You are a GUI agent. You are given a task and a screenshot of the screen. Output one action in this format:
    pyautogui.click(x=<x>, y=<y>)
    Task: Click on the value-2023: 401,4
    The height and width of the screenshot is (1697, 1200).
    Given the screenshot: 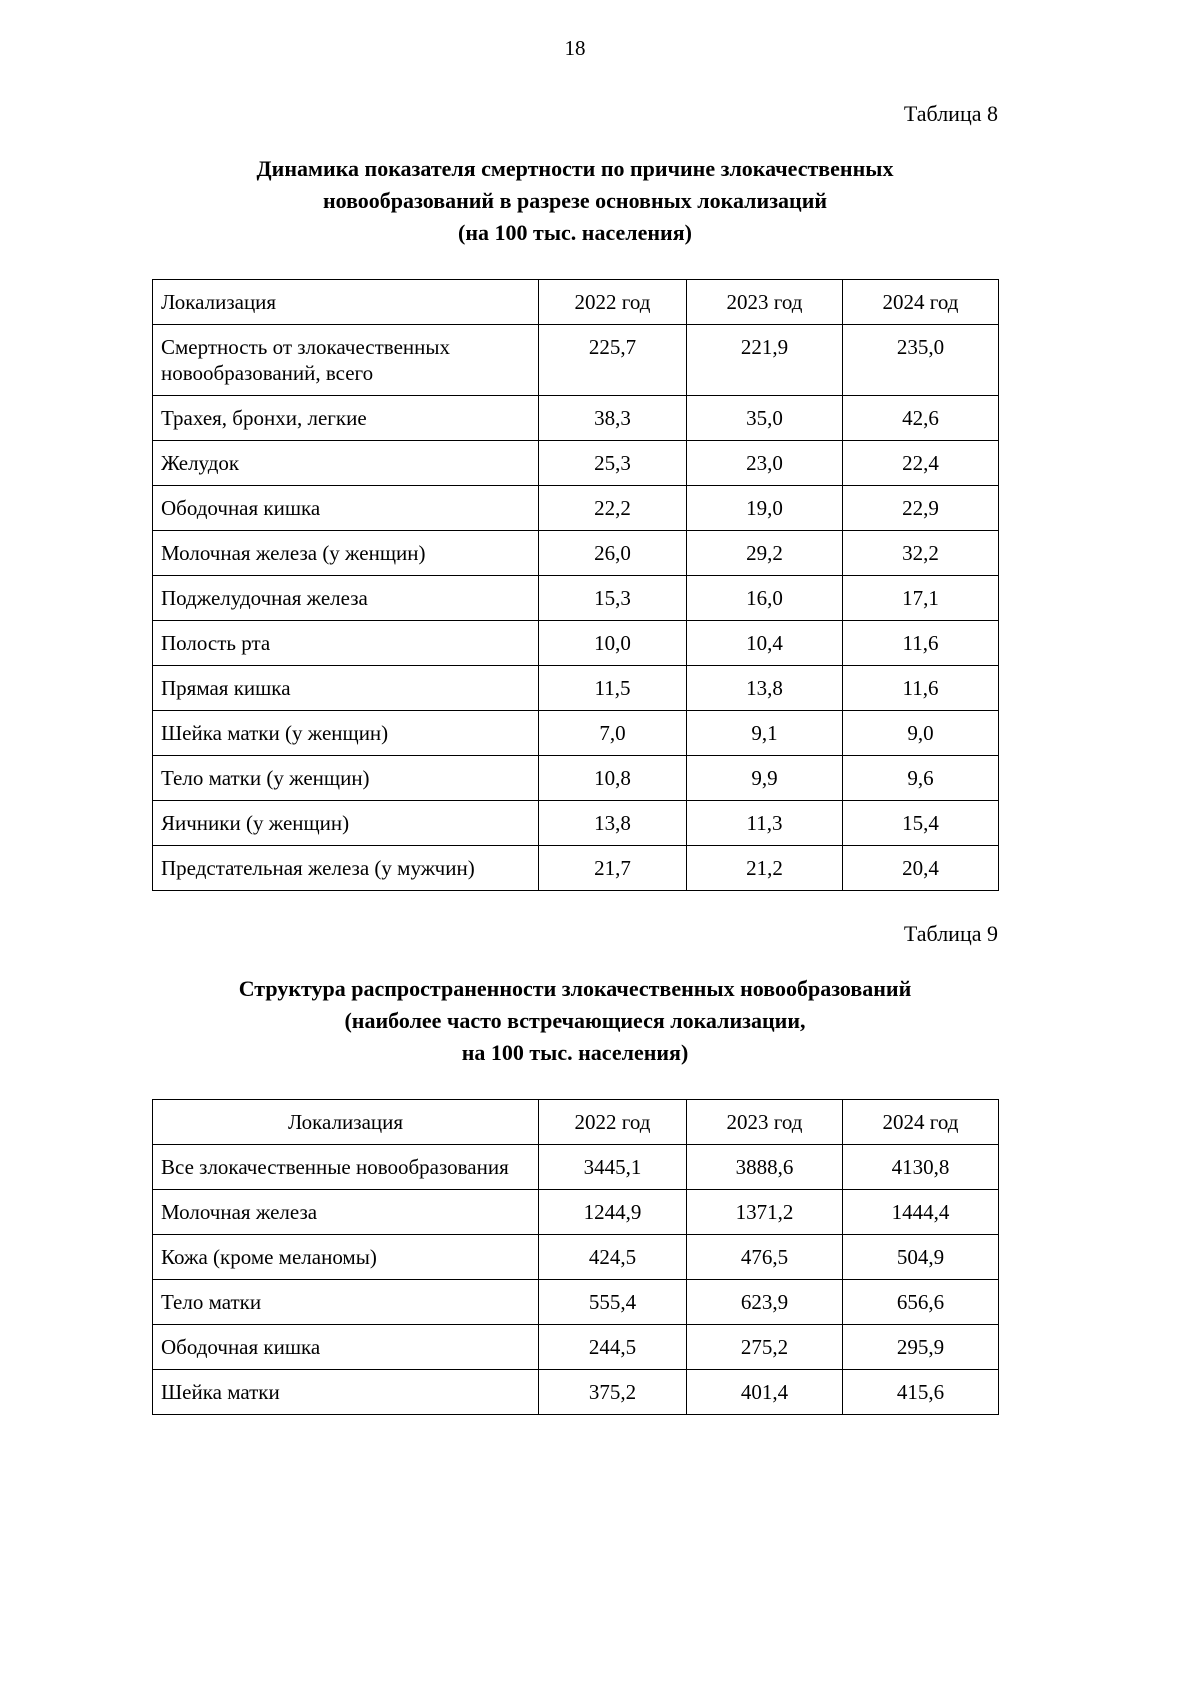 What is the action you would take?
    pyautogui.click(x=764, y=1392)
    